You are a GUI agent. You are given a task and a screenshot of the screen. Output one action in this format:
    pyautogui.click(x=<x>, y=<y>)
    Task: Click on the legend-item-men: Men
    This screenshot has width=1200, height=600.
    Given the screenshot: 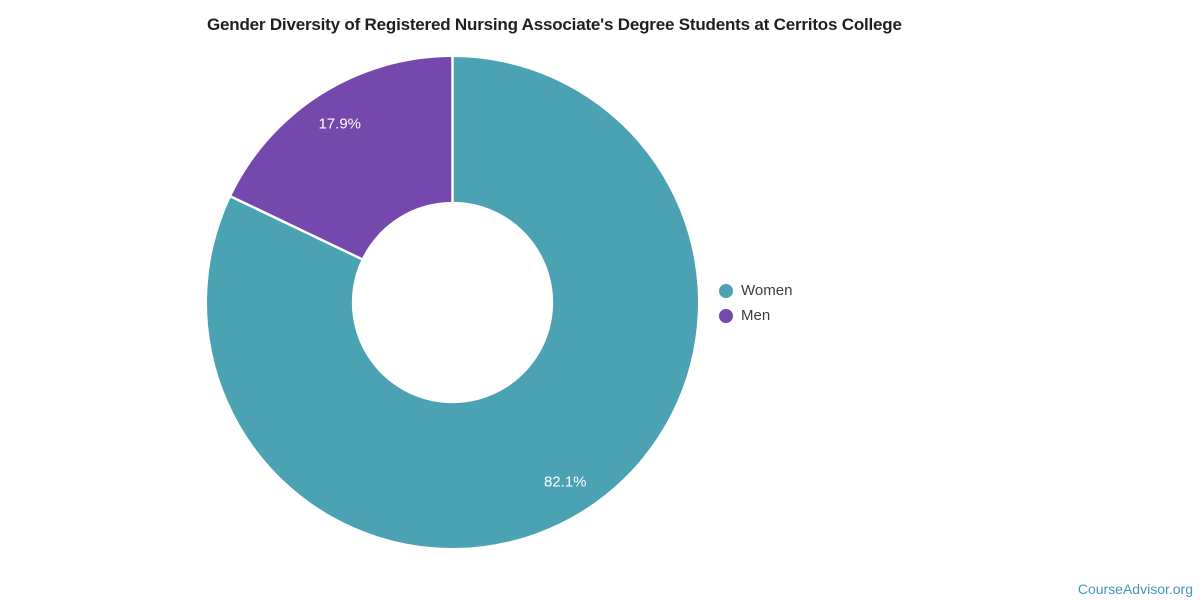 What is the action you would take?
    pyautogui.click(x=755, y=315)
    